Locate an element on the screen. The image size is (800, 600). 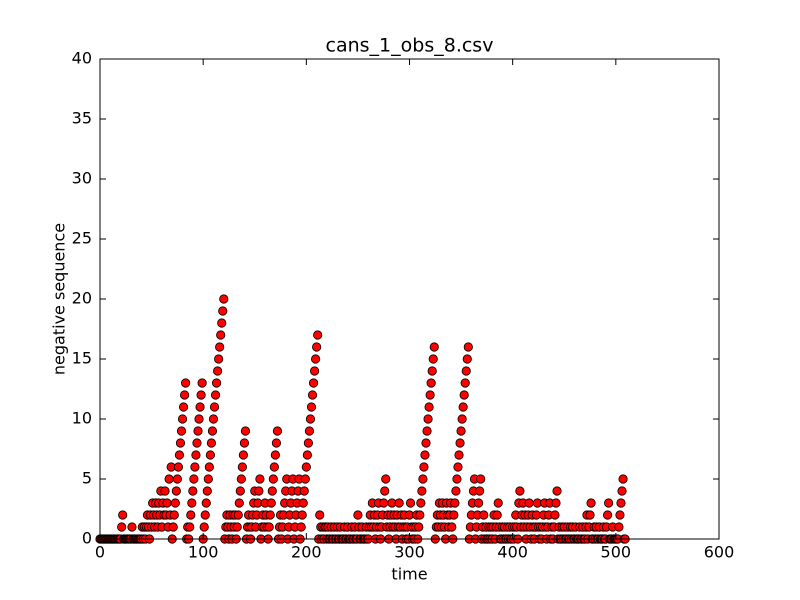
x-tick-label: 400 is located at coordinates (512, 552).